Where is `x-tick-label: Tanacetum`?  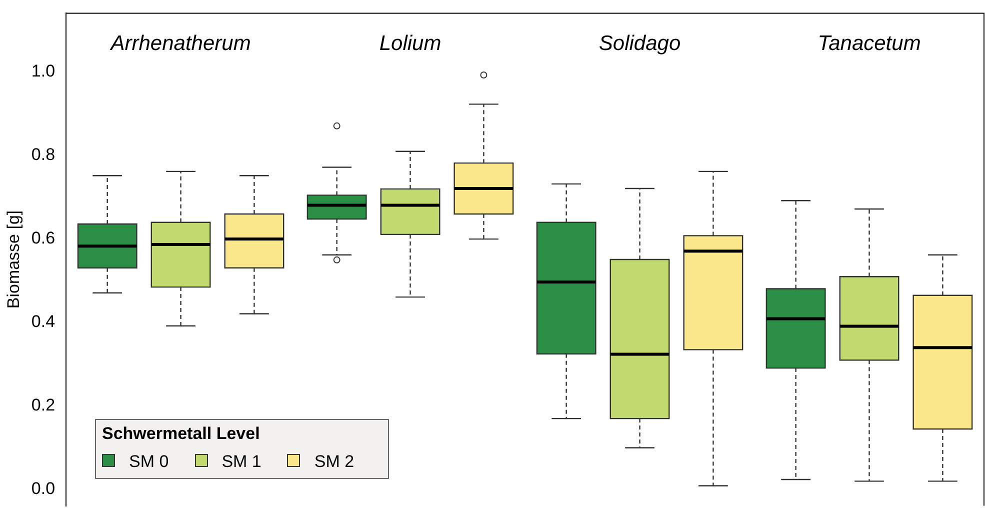 x-tick-label: Tanacetum is located at coordinates (869, 44).